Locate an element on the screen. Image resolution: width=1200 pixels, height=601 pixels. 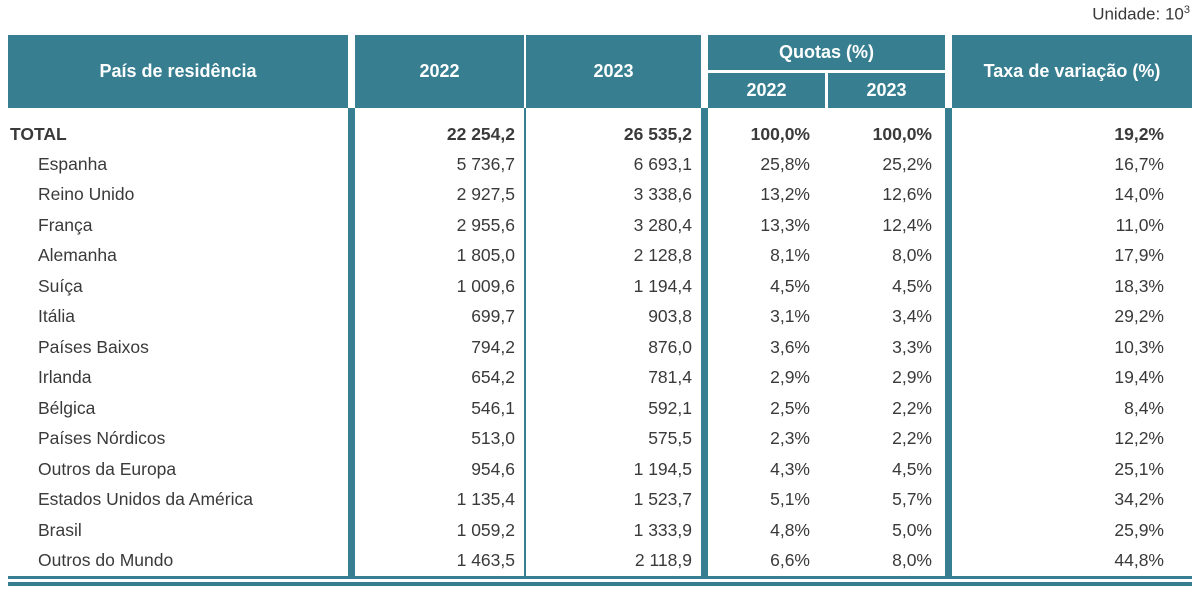
header-quota-2022: 2022 is located at coordinates (768, 90).